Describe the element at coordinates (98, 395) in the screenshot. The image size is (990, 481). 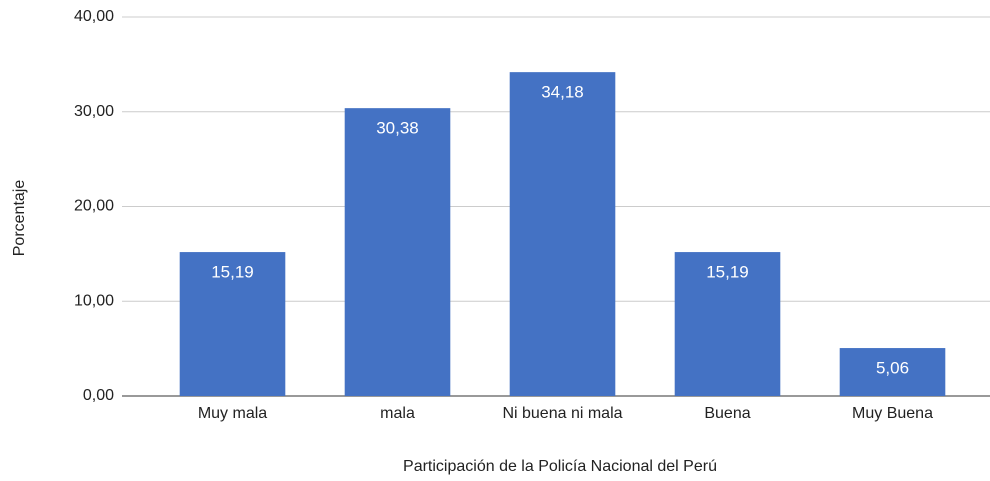
I see `y-tick-label: 0,00` at that location.